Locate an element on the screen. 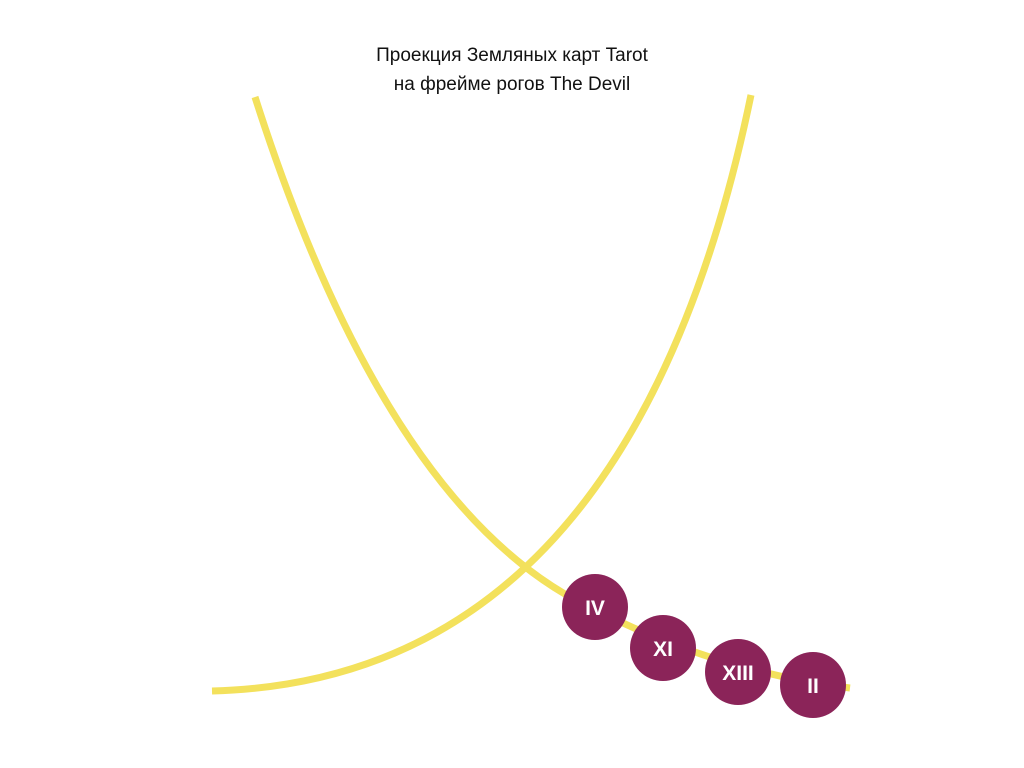  card-node-iv: IV is located at coordinates (595, 607).